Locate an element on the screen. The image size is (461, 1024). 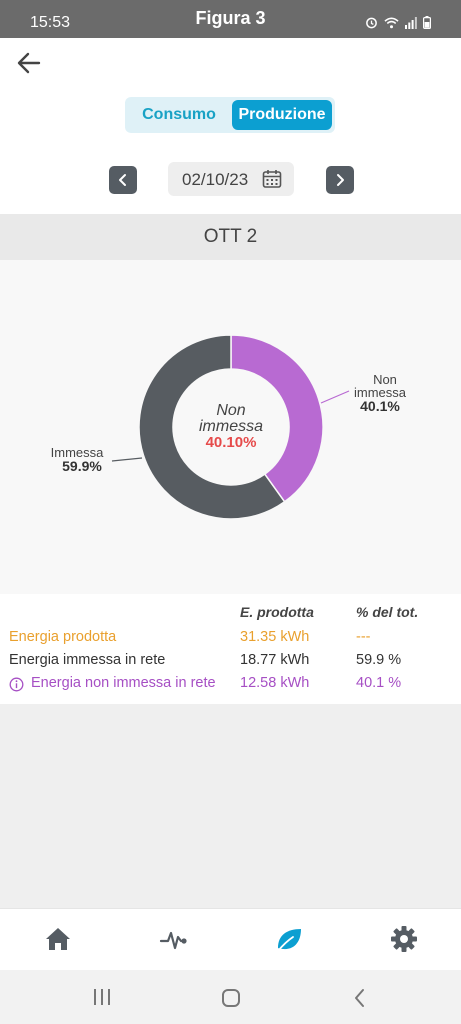
immessa-leader-line is located at coordinates (127, 459).